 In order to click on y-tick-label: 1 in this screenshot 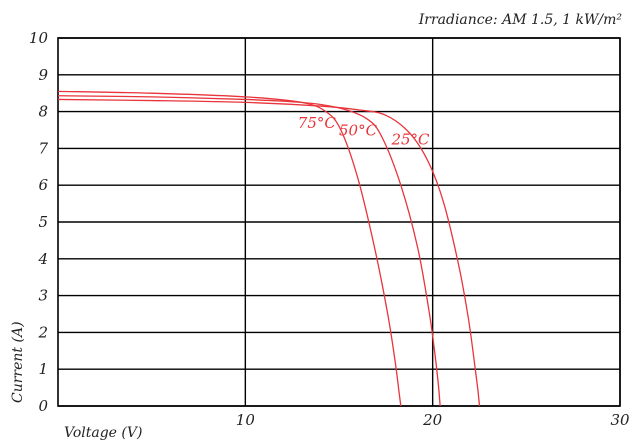, I will do `click(43, 369)`.